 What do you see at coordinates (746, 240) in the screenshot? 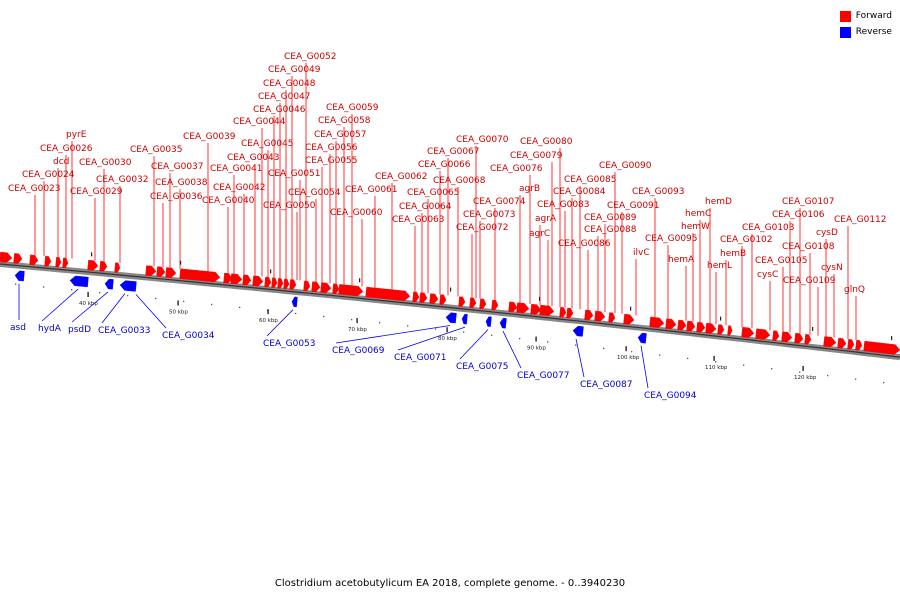
I see `forward-gene-label: CEA_G0102` at bounding box center [746, 240].